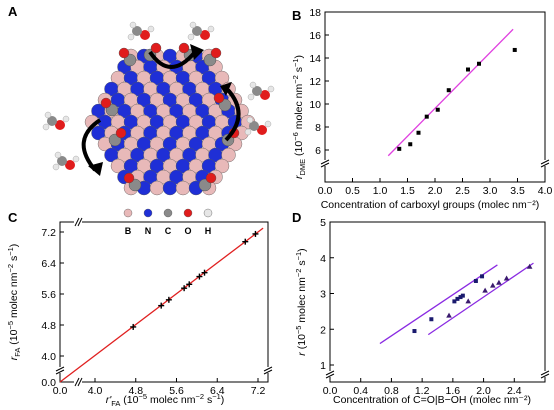  Describe the element at coordinates (514, 391) in the screenshot. I see `x-tick-label: 2.4` at that location.